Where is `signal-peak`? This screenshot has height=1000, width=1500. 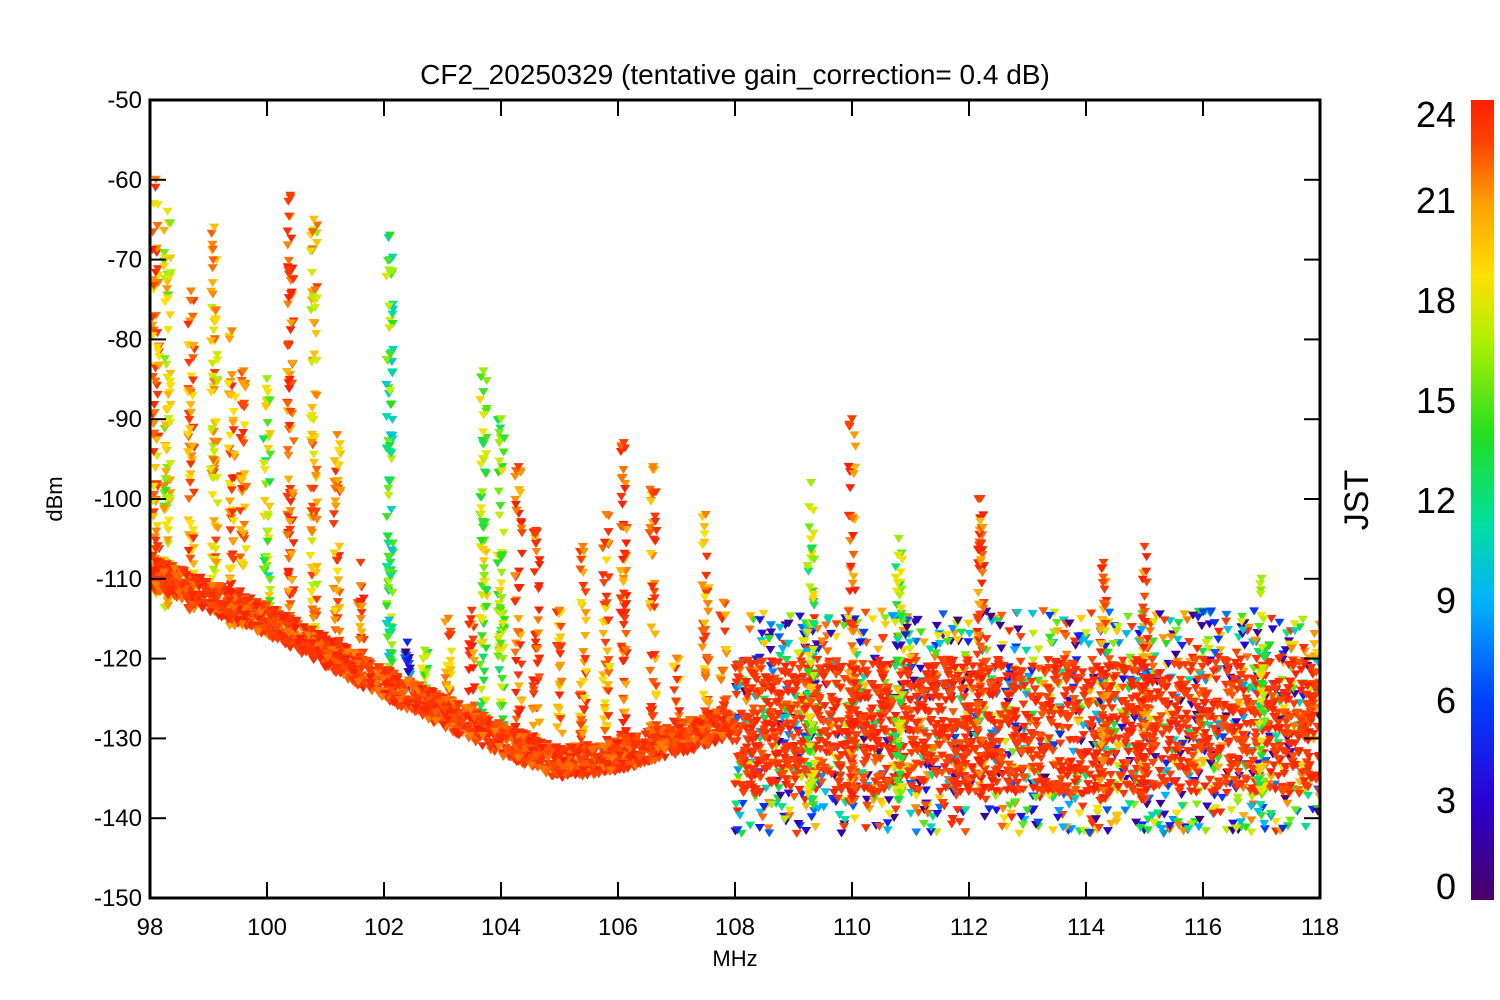
signal-peak is located at coordinates (471, 610).